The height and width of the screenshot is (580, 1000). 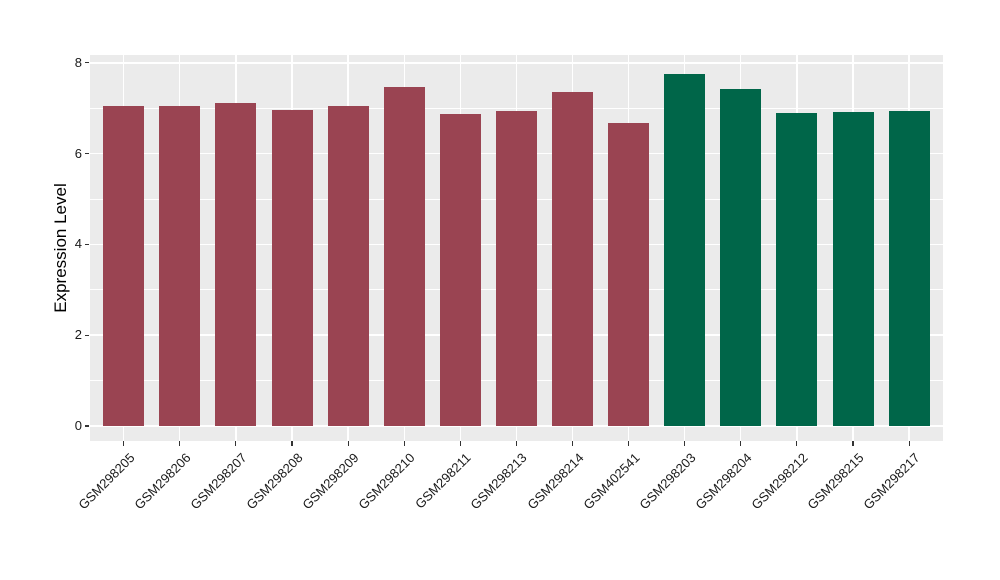 I want to click on y-tick-label: 6, so click(x=78, y=153).